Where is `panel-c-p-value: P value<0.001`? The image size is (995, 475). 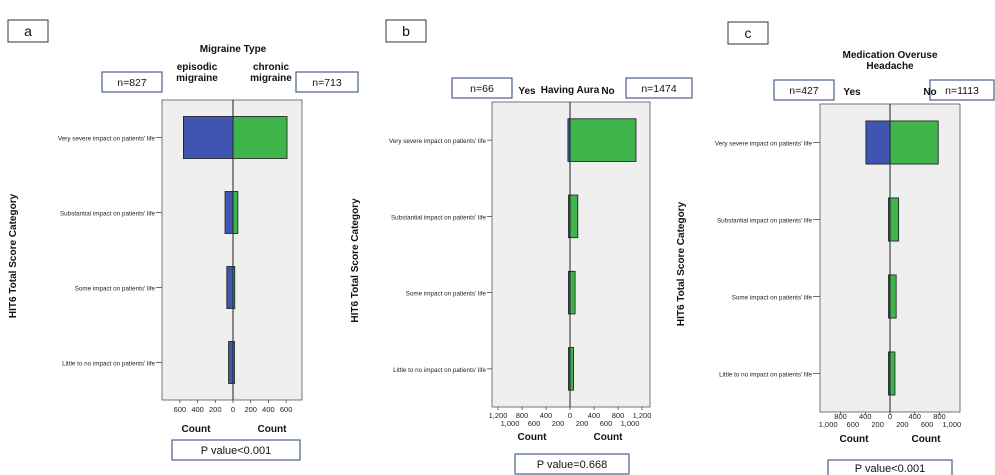
panel-c-p-value: P value<0.001 is located at coordinates (890, 469).